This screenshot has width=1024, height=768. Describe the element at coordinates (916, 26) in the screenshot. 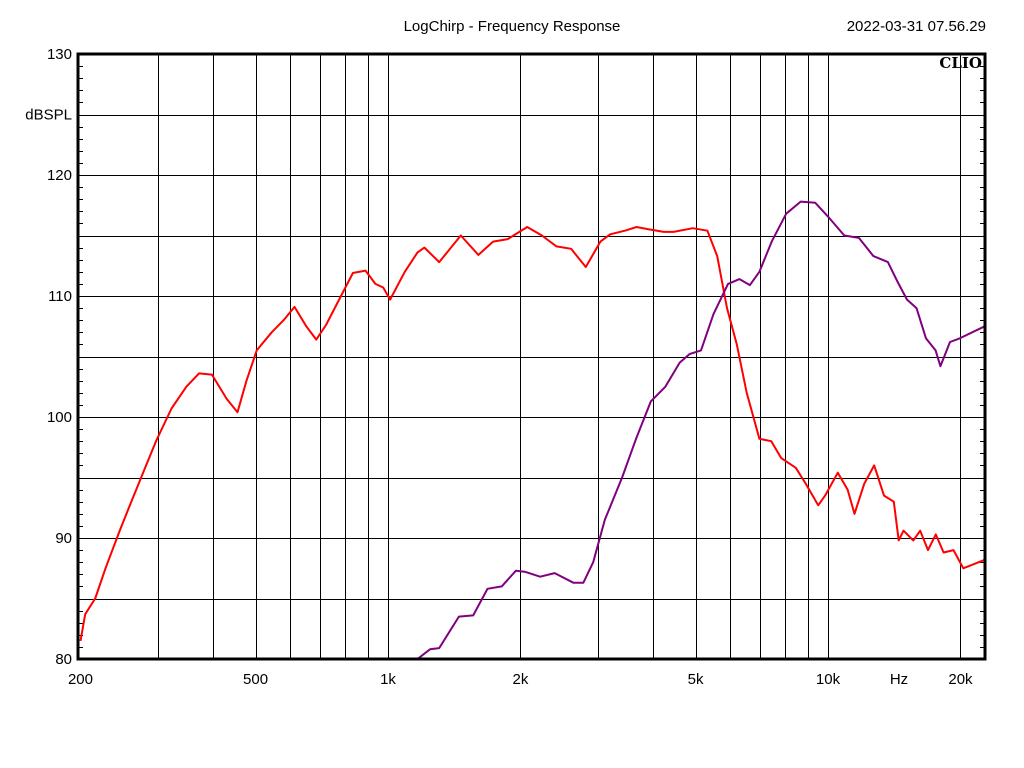

I see `timestamp: 2022-03-31 07.56.29` at that location.